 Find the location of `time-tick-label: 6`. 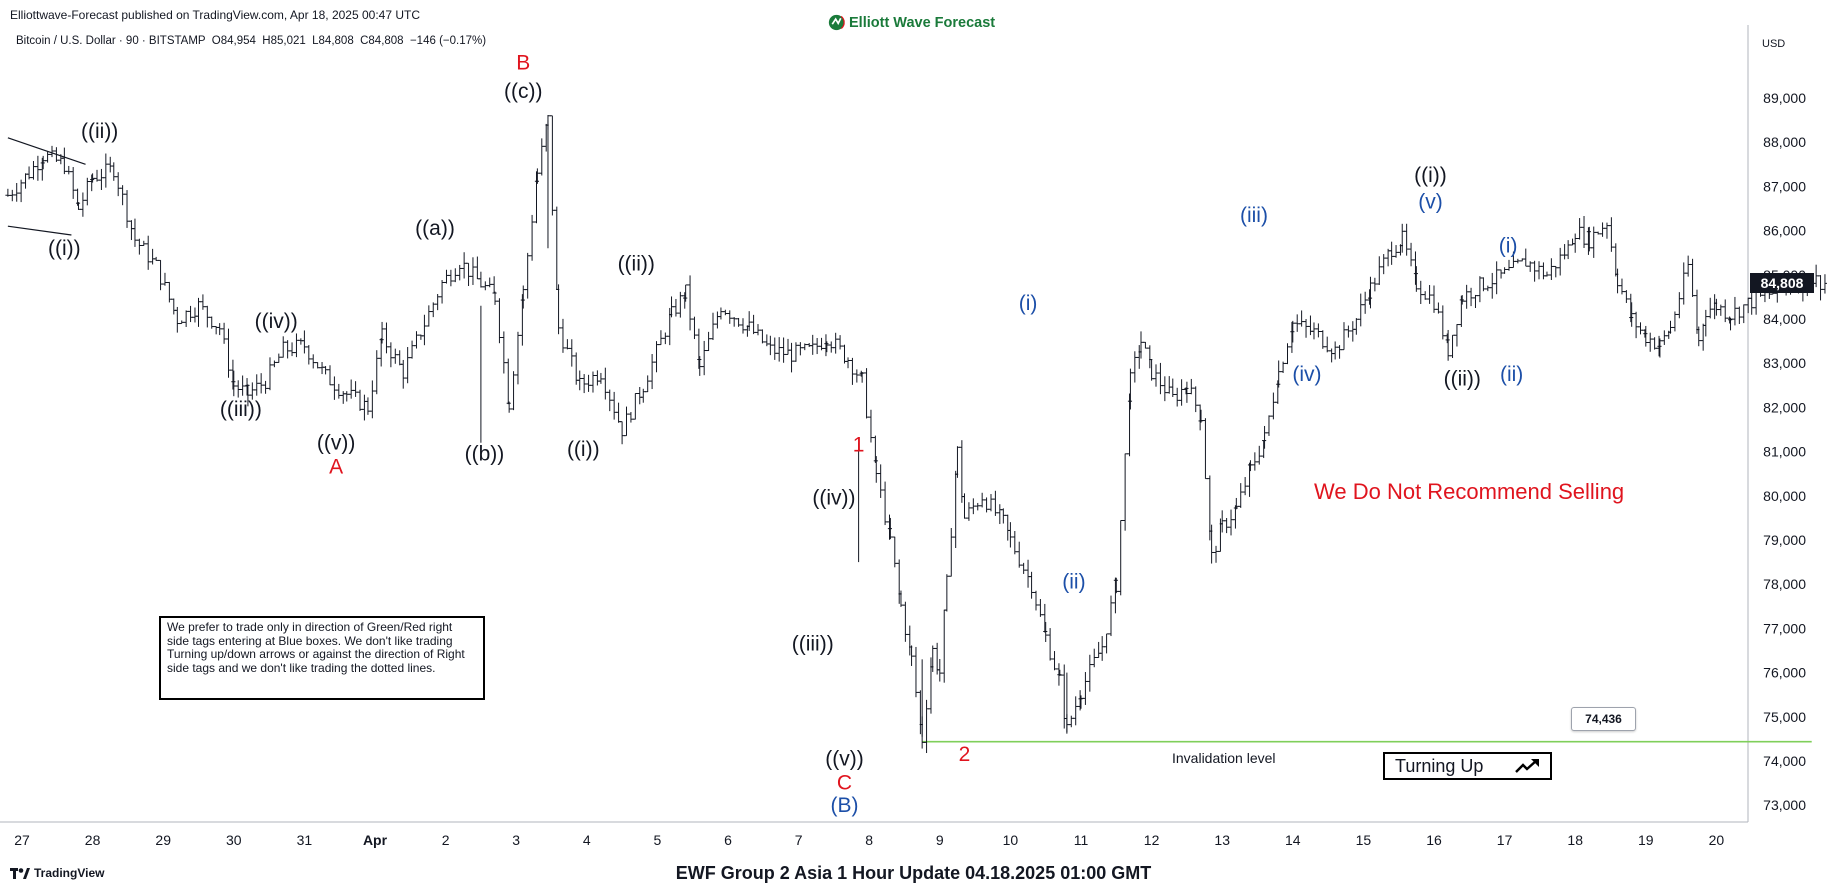

time-tick-label: 6 is located at coordinates (728, 840).